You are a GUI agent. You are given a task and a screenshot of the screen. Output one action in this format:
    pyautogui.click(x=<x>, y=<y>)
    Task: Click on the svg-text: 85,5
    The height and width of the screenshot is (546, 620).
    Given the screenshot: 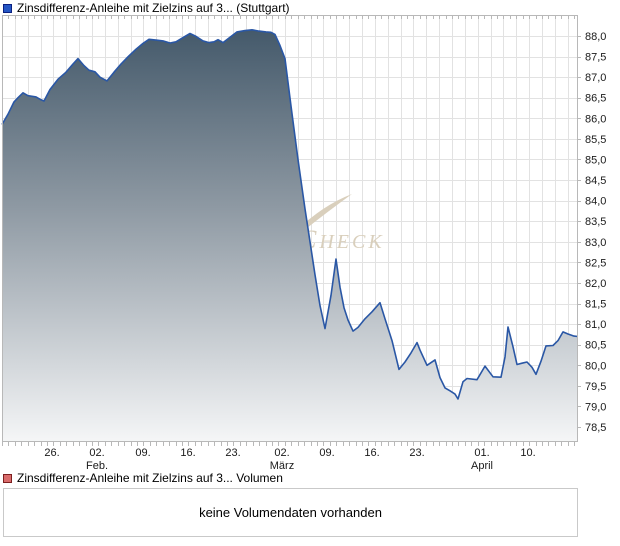 What is the action you would take?
    pyautogui.click(x=595, y=140)
    